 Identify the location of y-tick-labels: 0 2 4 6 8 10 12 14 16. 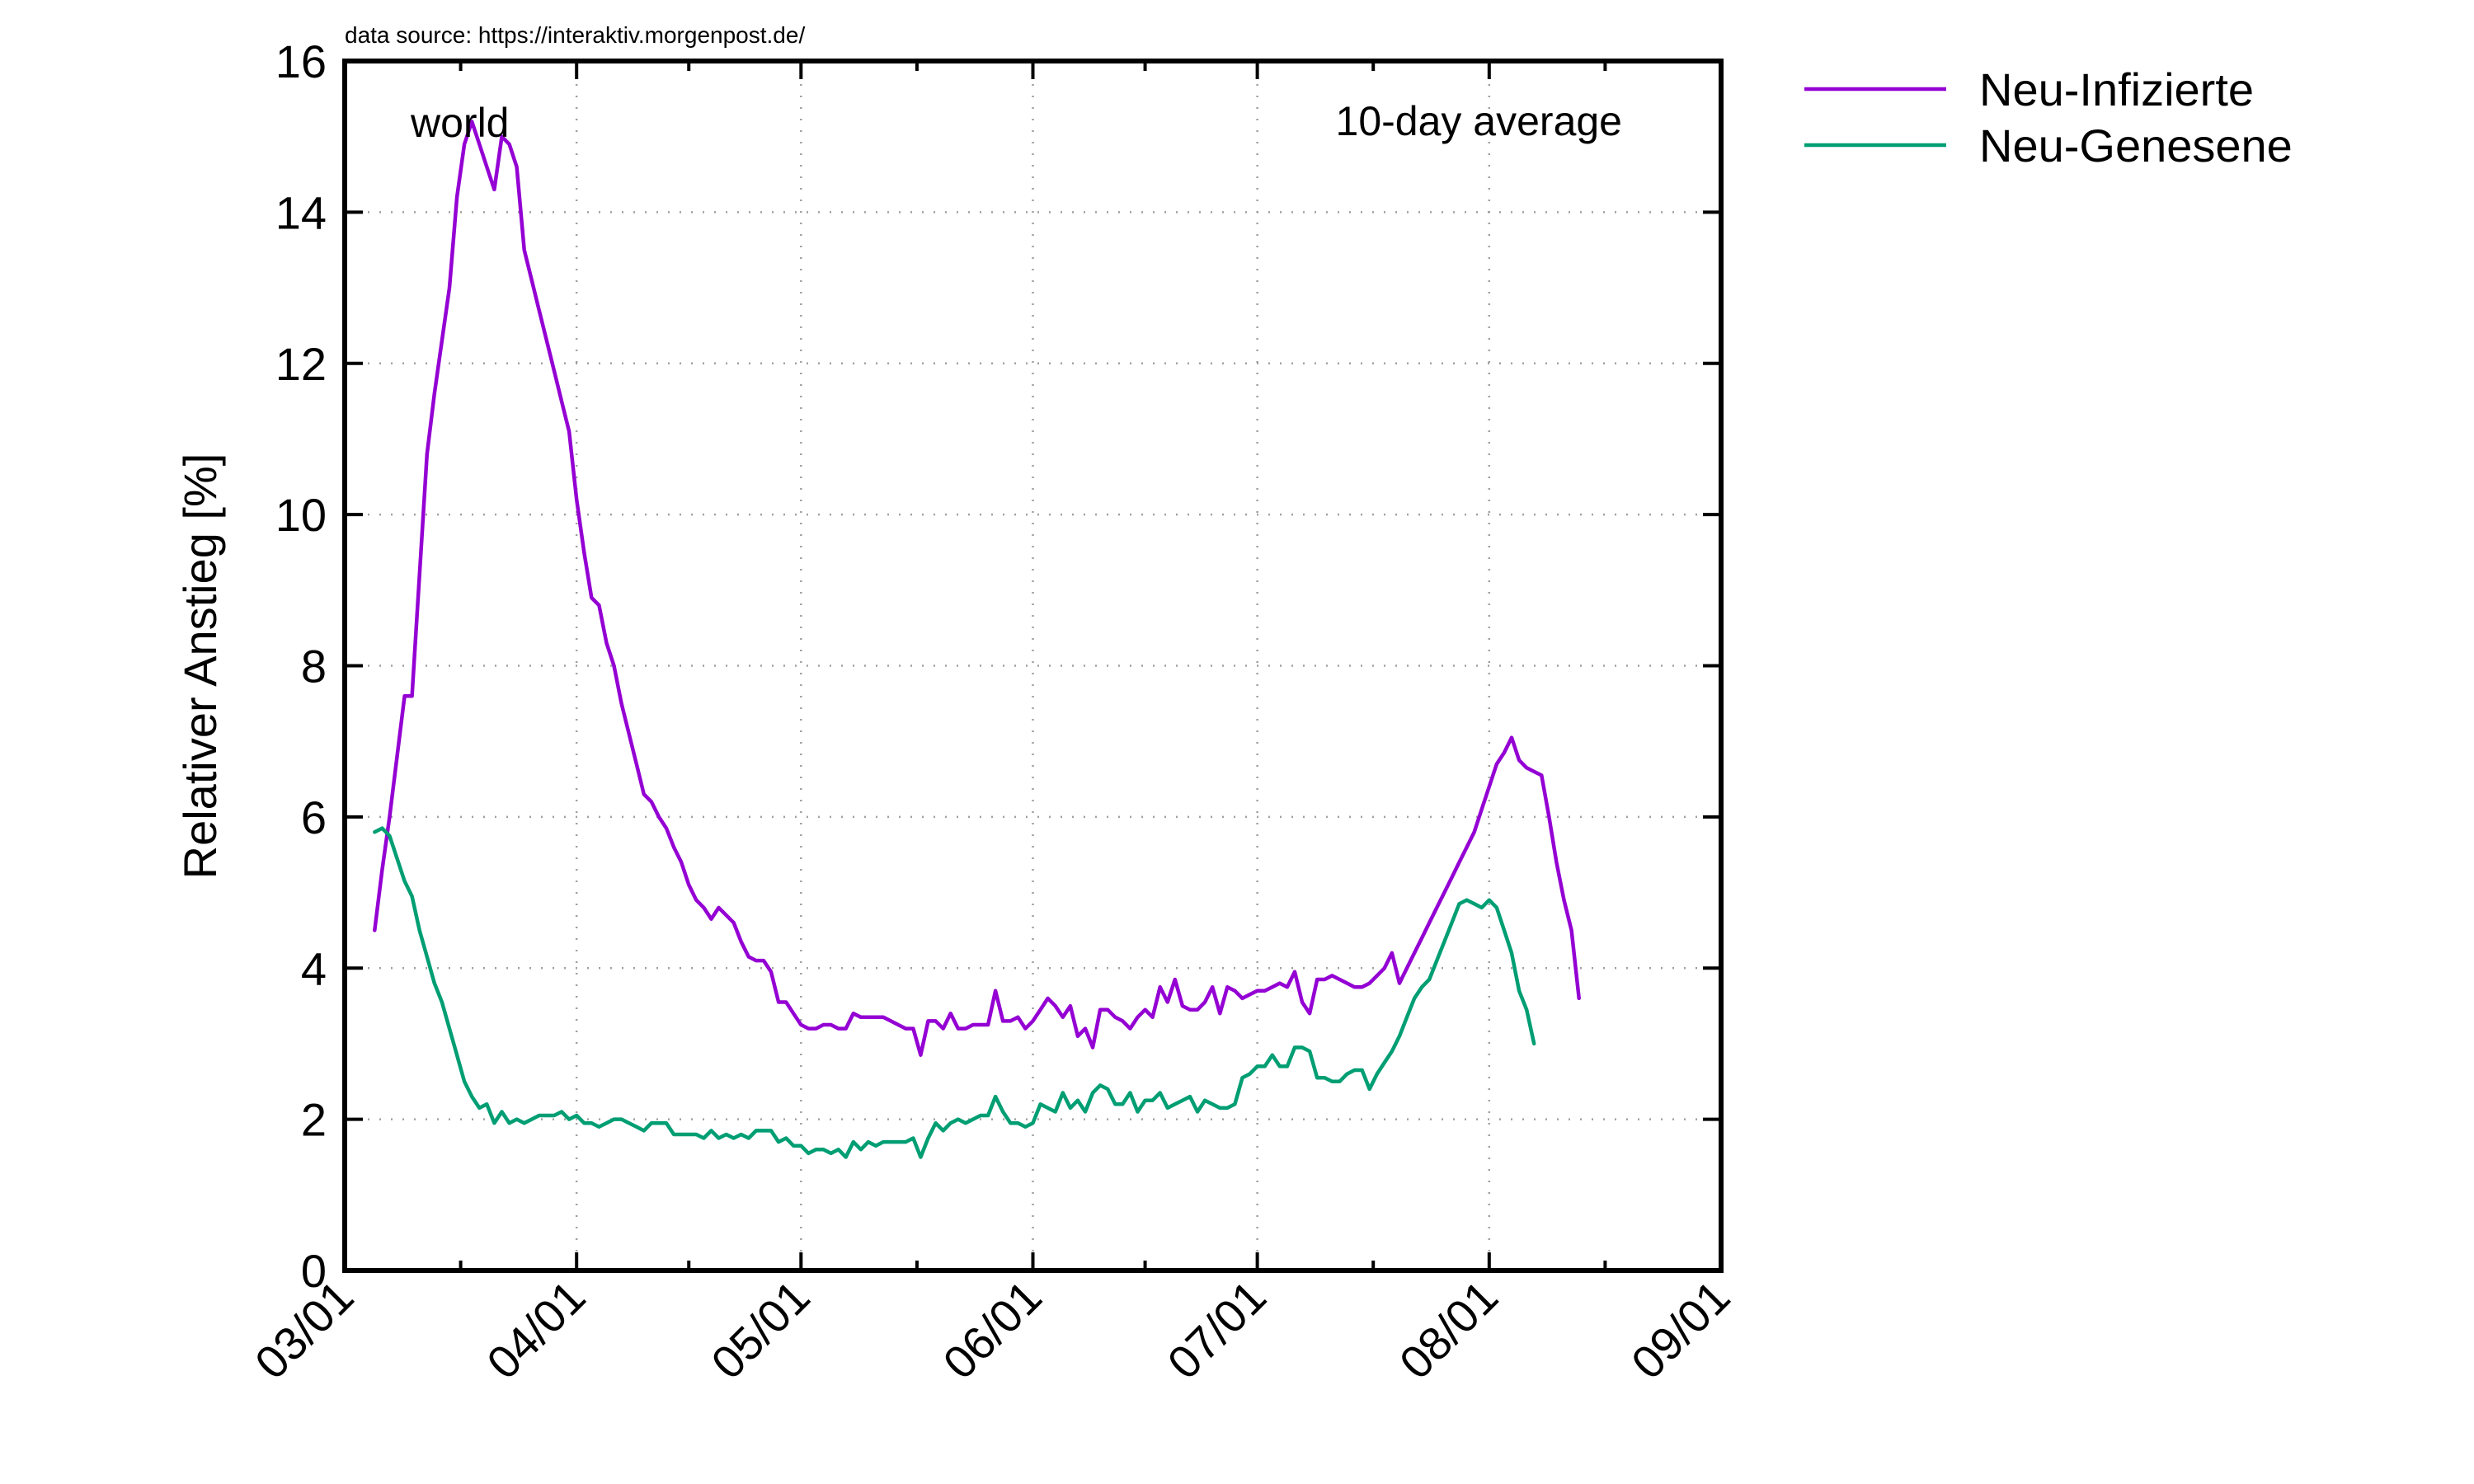
(301, 666).